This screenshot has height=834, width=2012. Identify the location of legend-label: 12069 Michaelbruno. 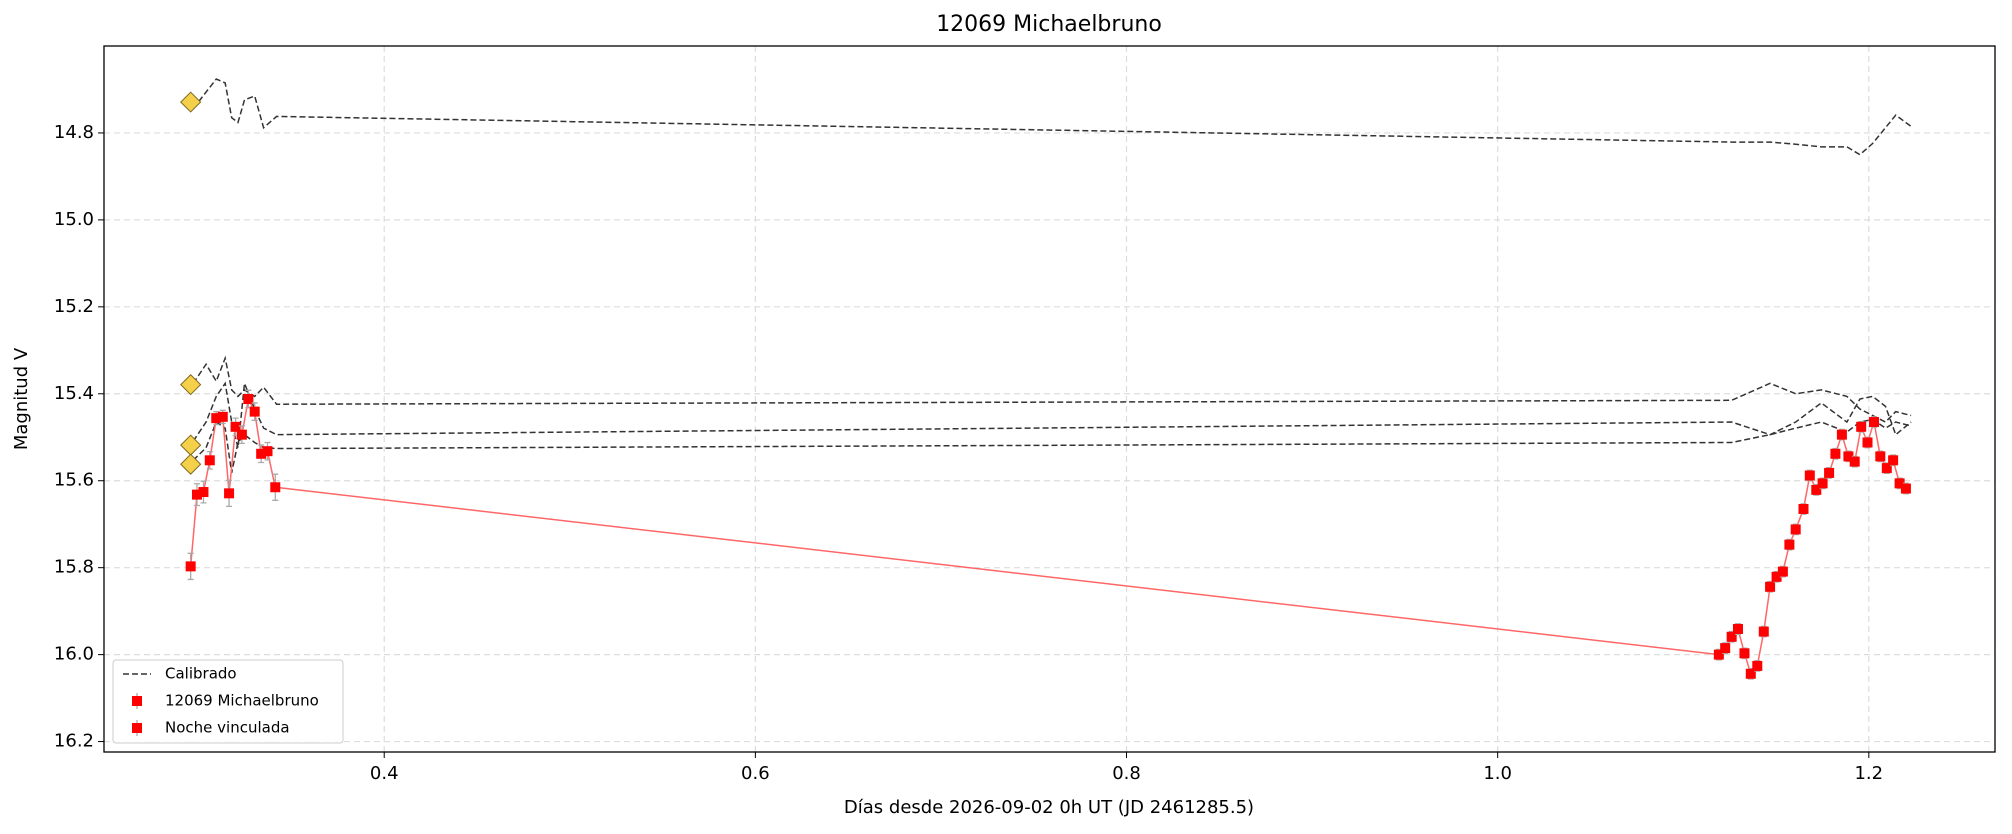
(242, 701).